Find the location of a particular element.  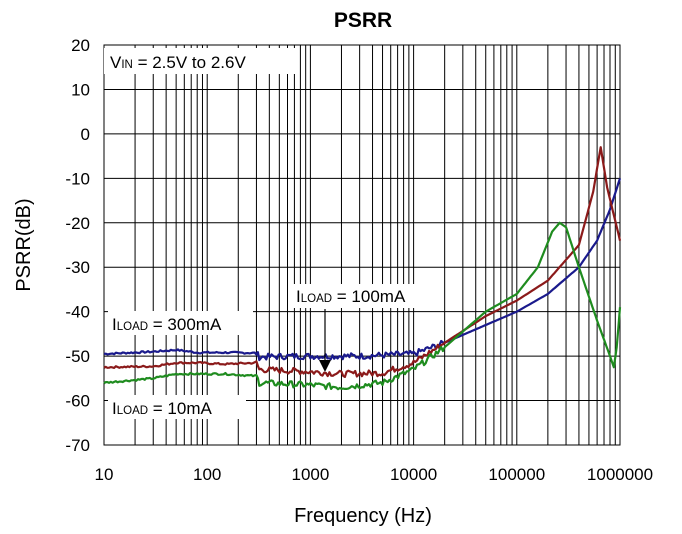

load100-arrow-head is located at coordinates (325, 366).